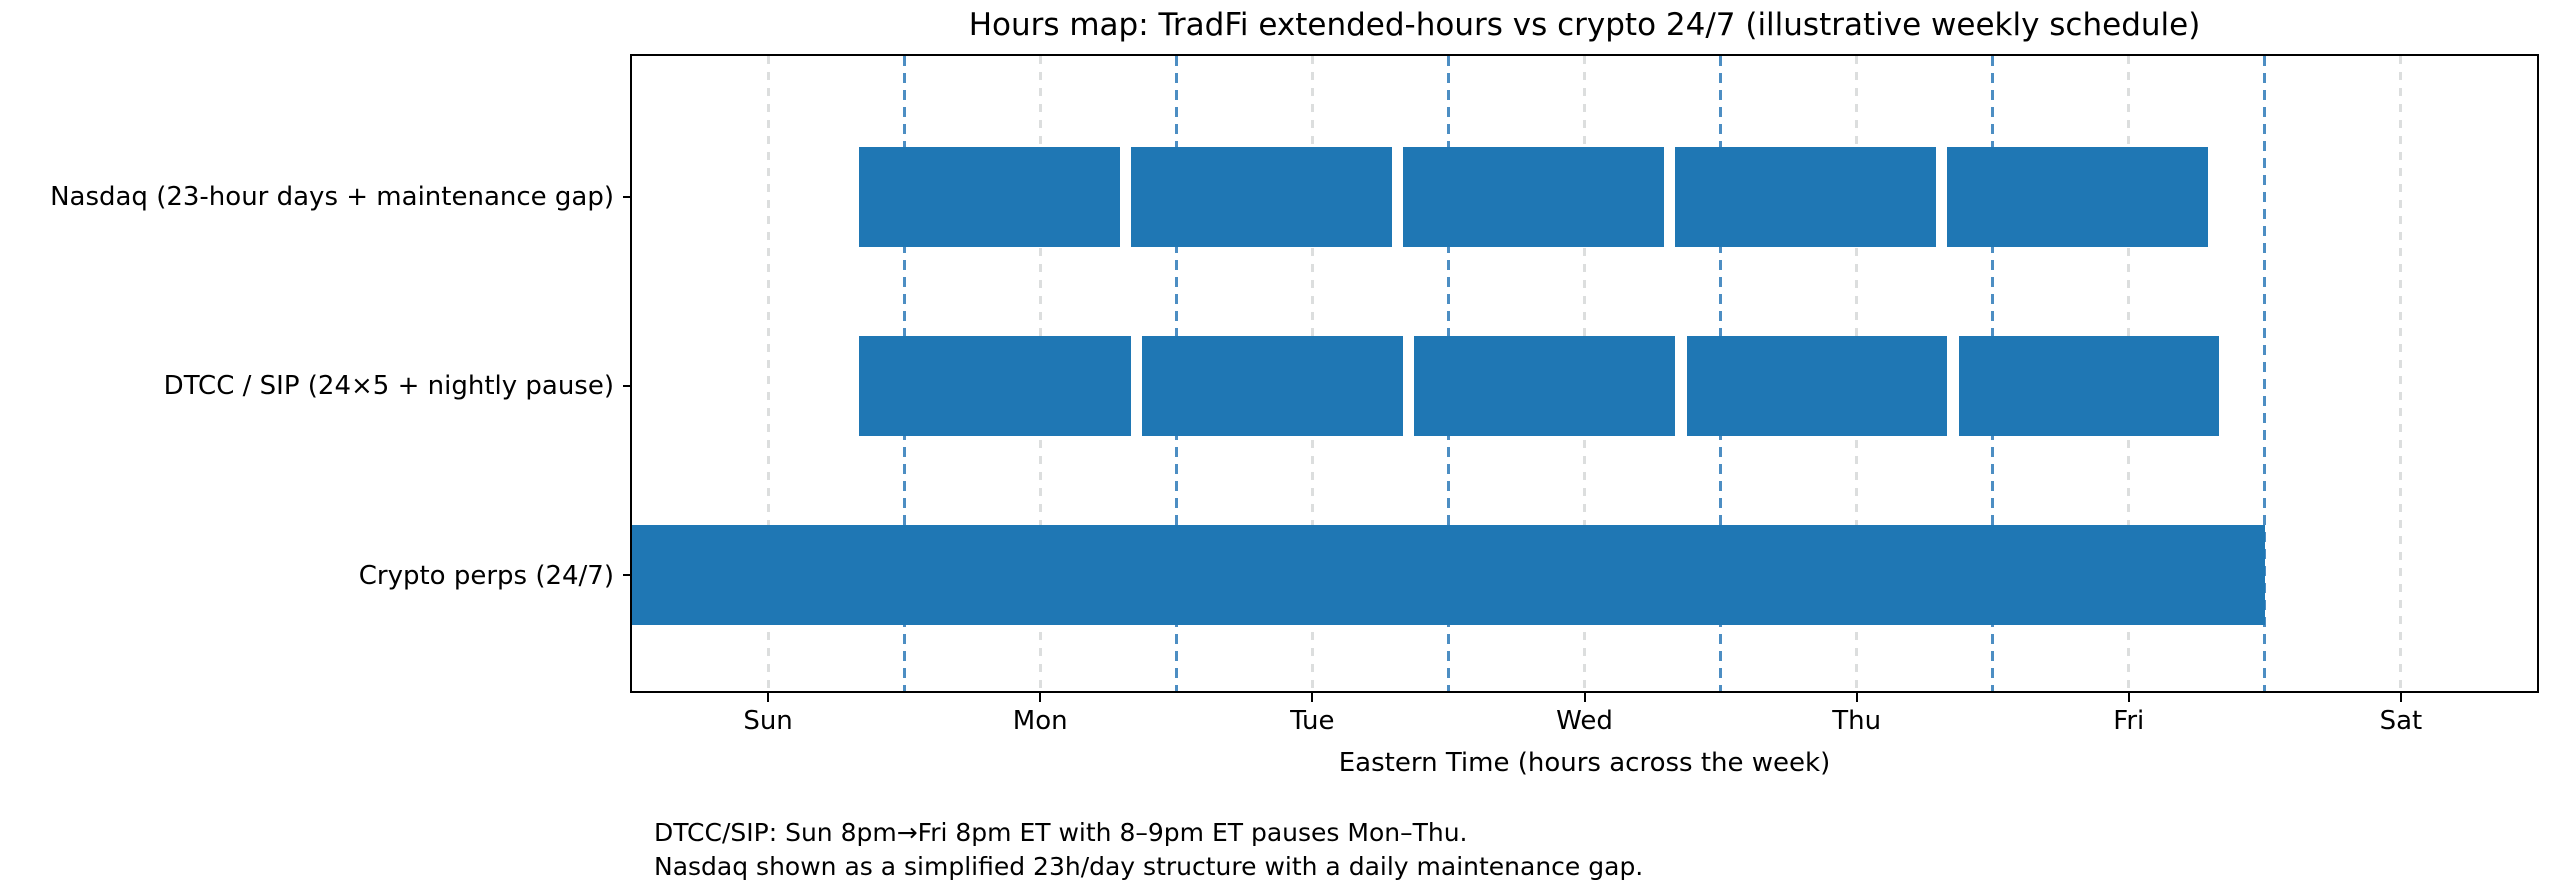 Image resolution: width=2554 pixels, height=893 pixels. Describe the element at coordinates (1040, 697) in the screenshot. I see `x-tick-mon` at that location.